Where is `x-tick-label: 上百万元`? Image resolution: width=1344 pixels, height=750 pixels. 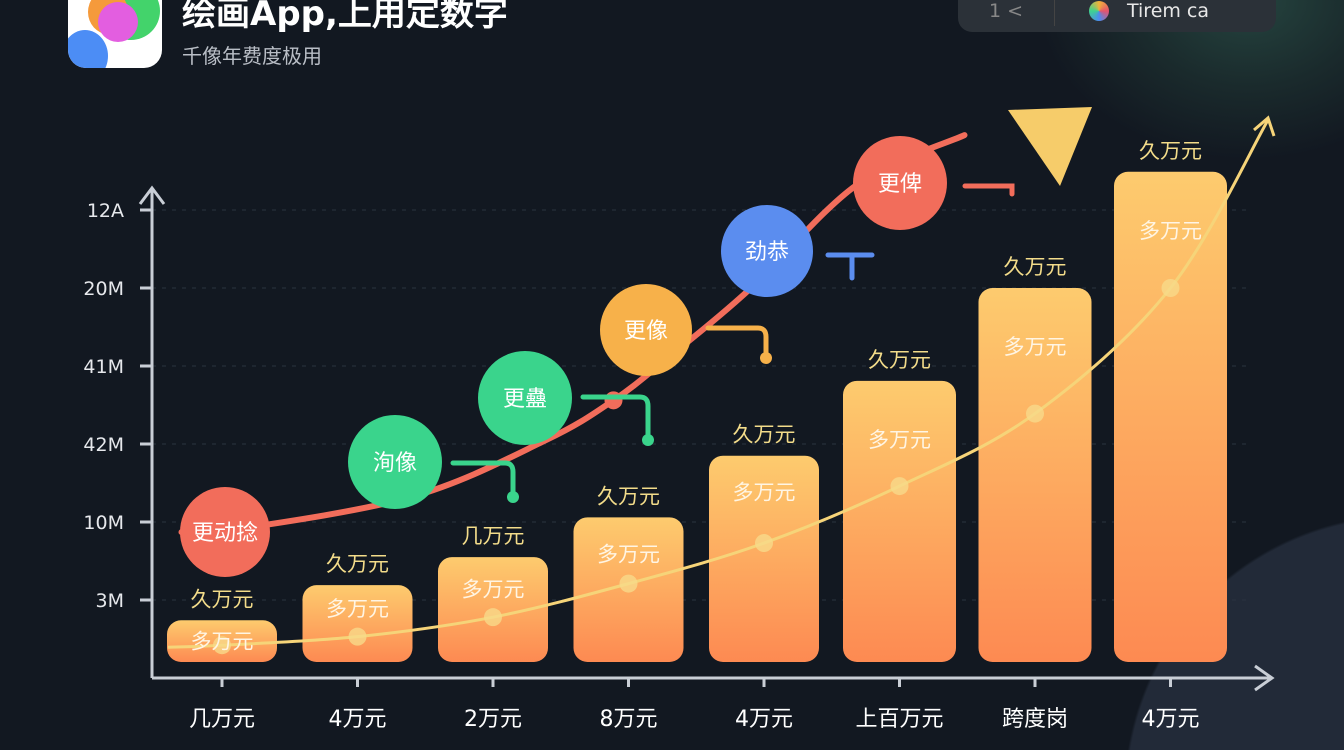
x-tick-label: 上百万元 is located at coordinates (899, 719).